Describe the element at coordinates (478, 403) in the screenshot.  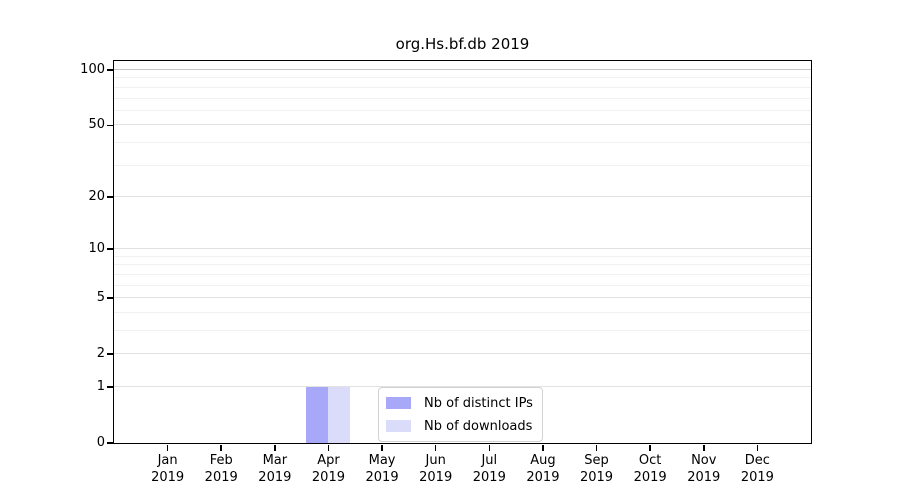
I see `legend-label-distinct-ips: Nb of distinct IPs` at that location.